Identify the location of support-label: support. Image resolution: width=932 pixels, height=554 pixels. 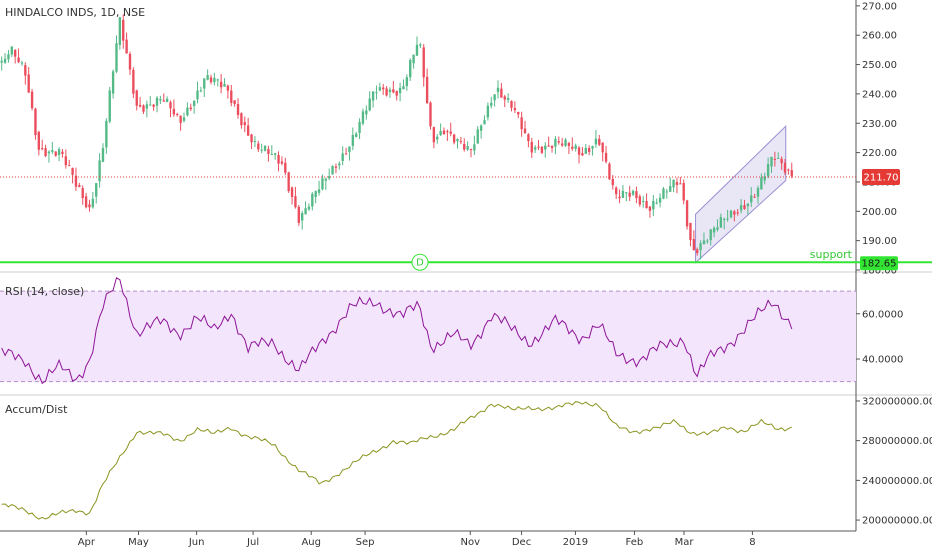
(831, 254).